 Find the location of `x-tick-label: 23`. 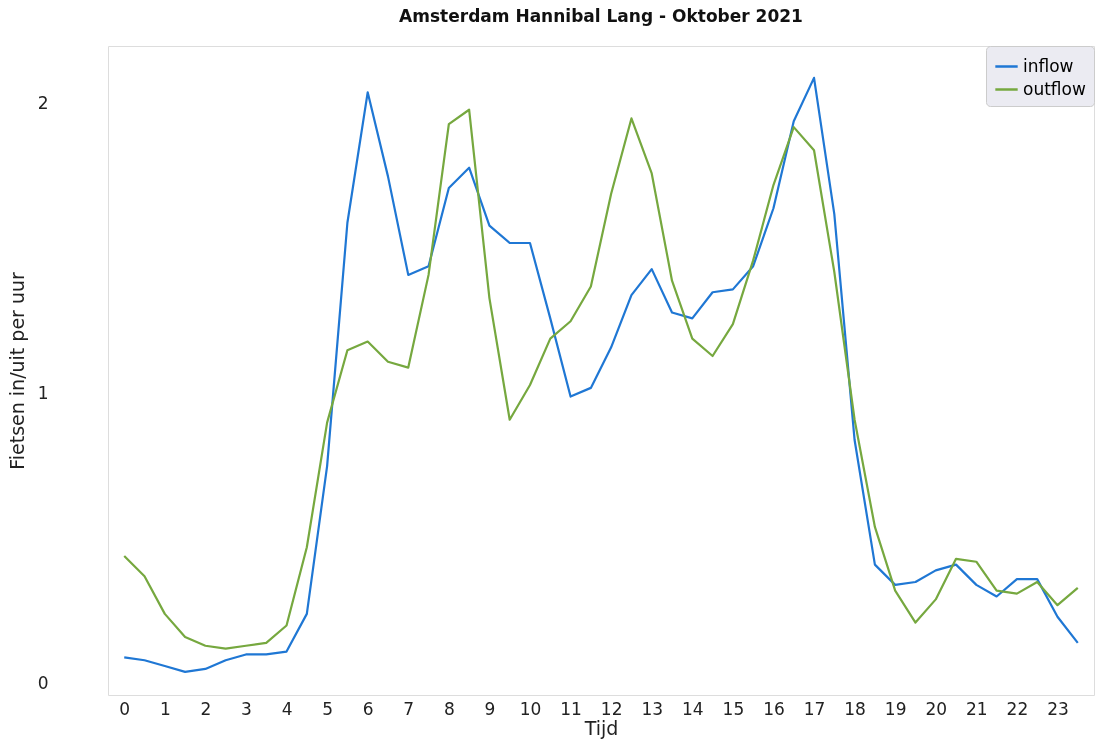

x-tick-label: 23 is located at coordinates (1058, 708).